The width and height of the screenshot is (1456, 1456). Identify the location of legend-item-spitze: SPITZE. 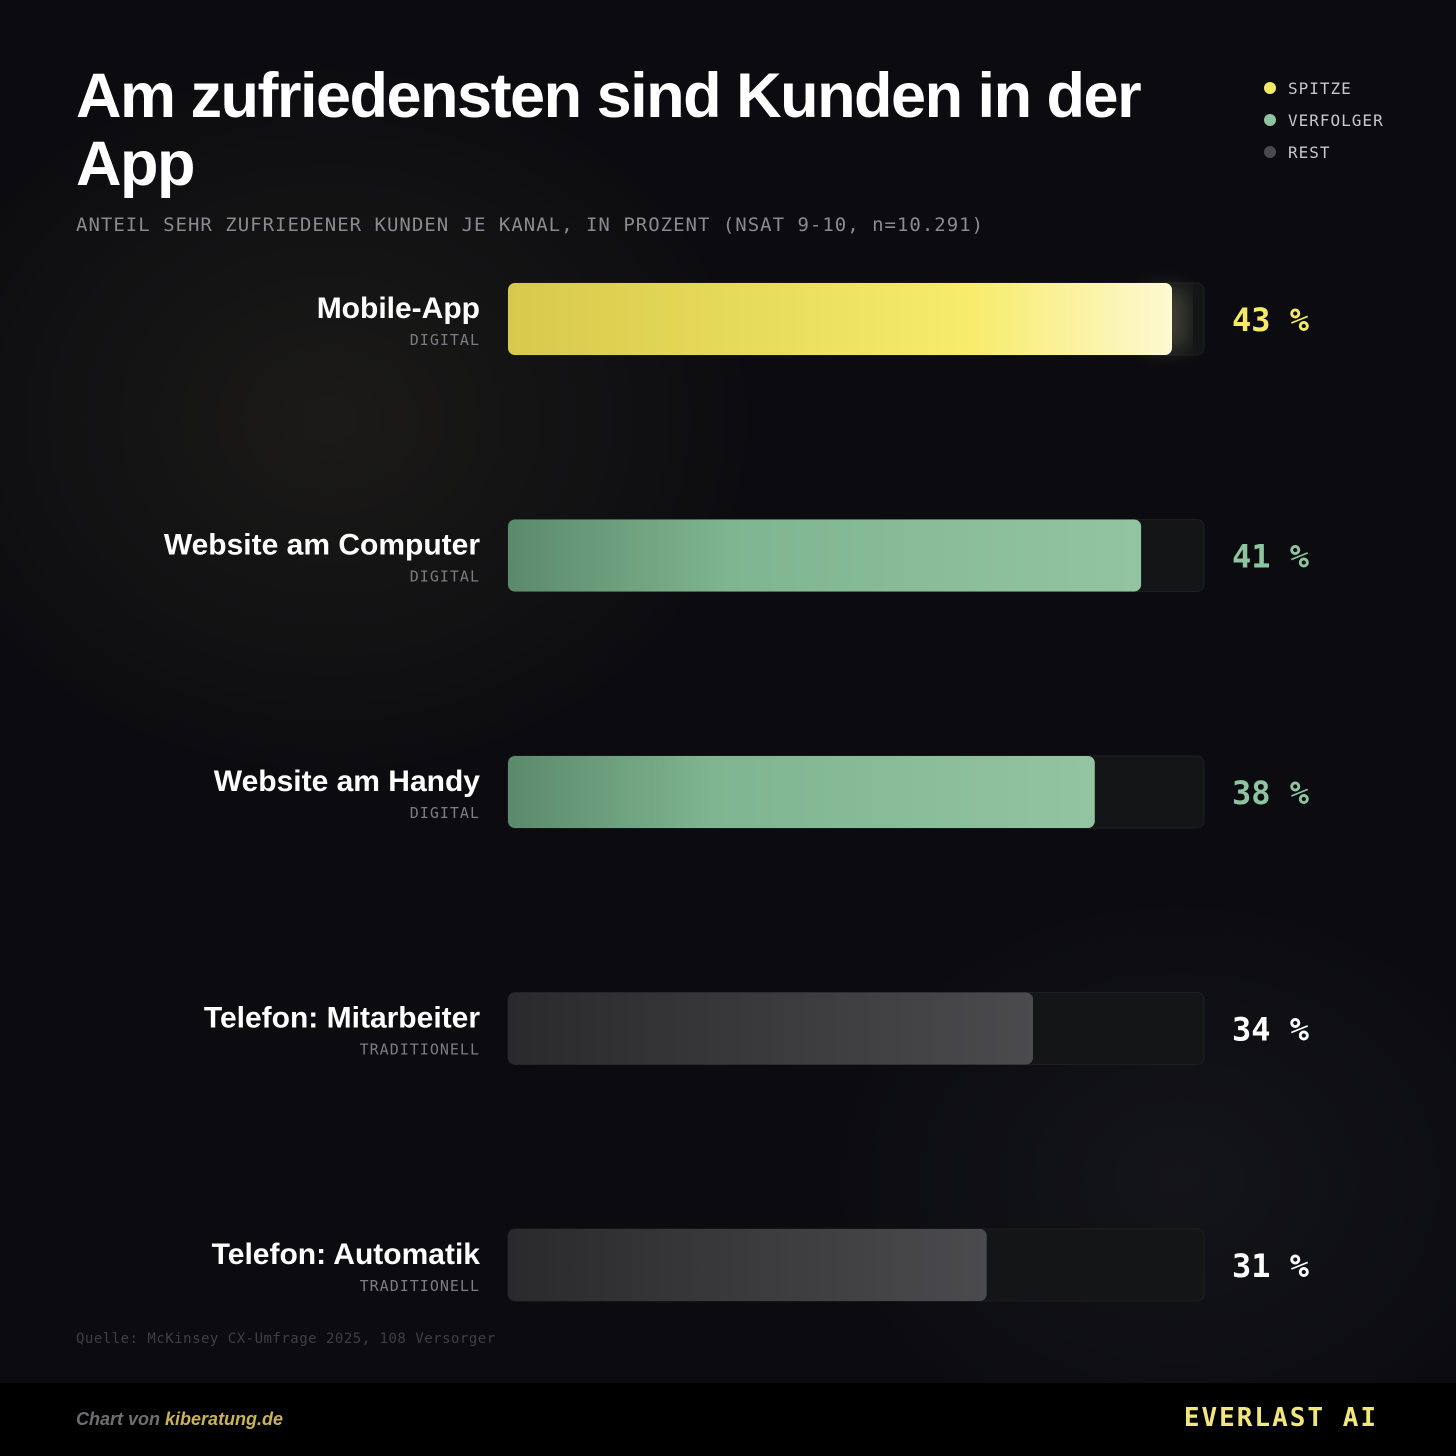
(1324, 88).